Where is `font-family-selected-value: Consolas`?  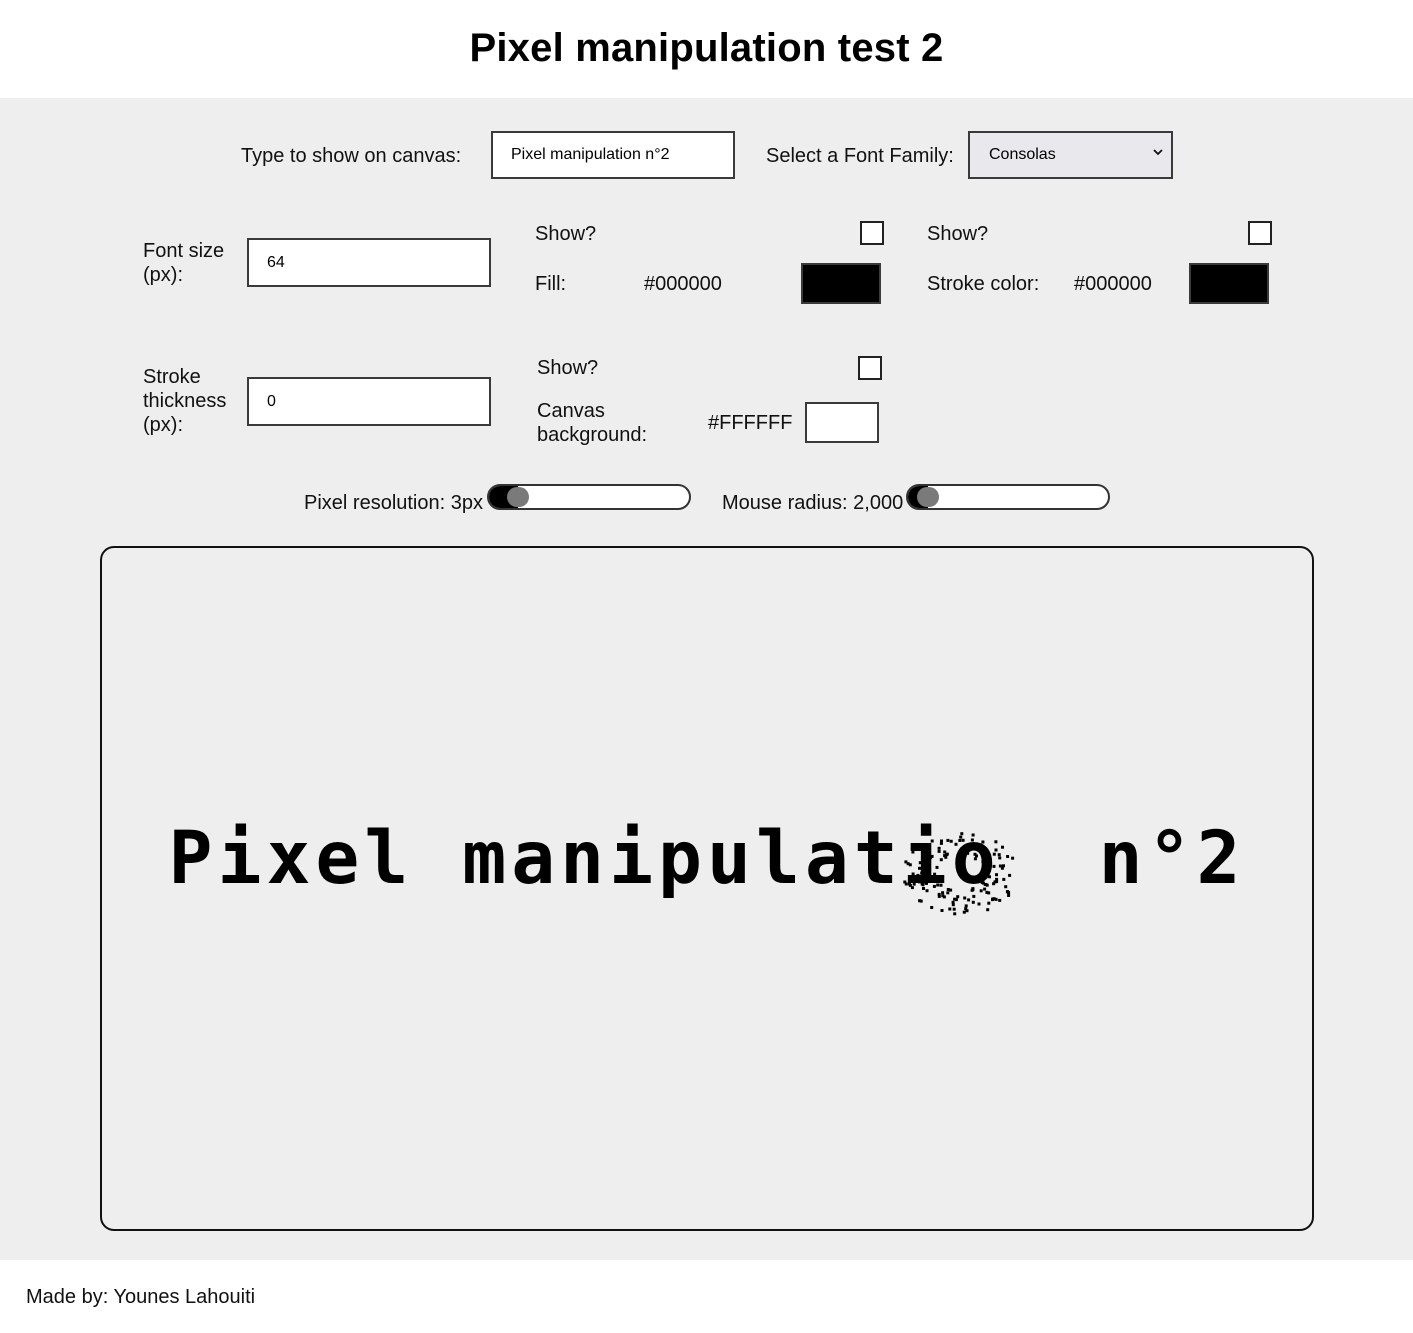 font-family-selected-value: Consolas is located at coordinates (1022, 154).